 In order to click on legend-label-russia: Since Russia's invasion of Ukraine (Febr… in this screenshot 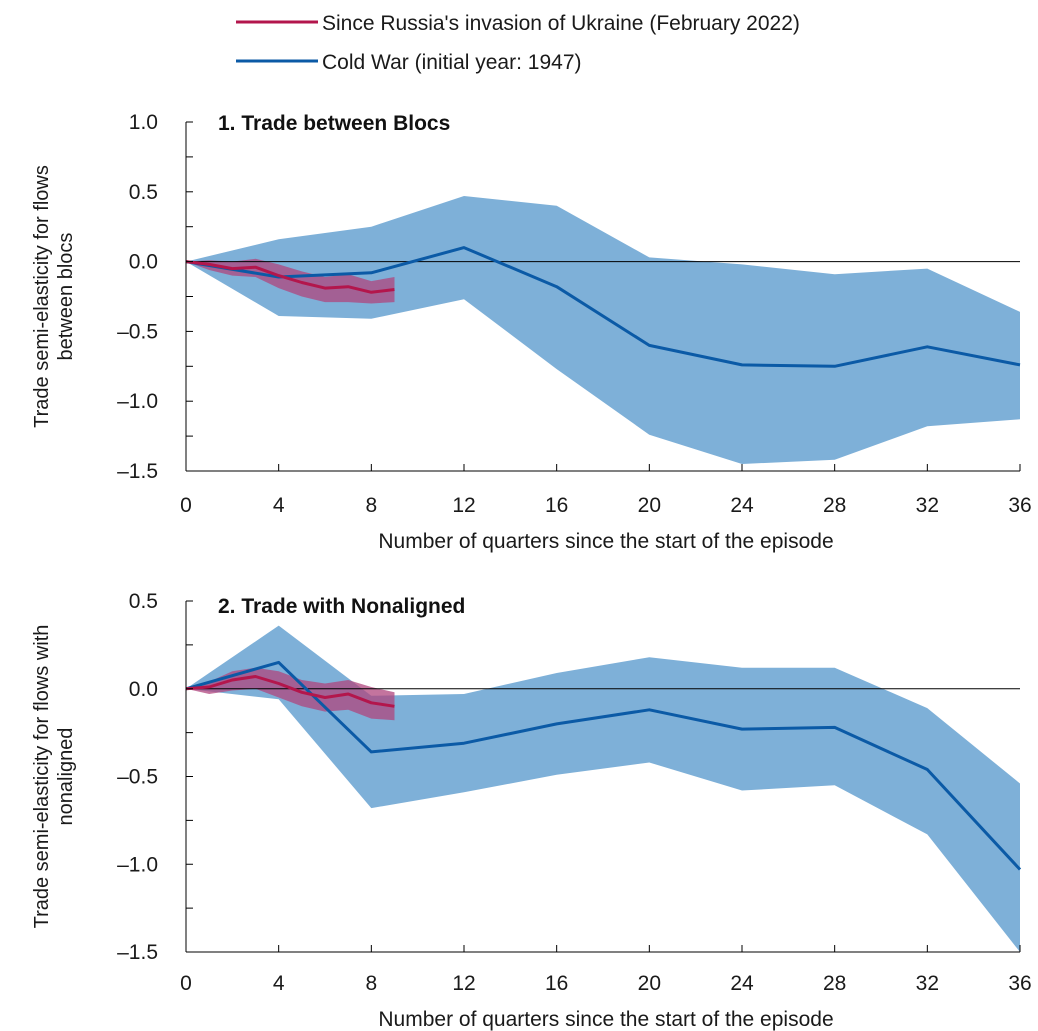, I will do `click(561, 23)`.